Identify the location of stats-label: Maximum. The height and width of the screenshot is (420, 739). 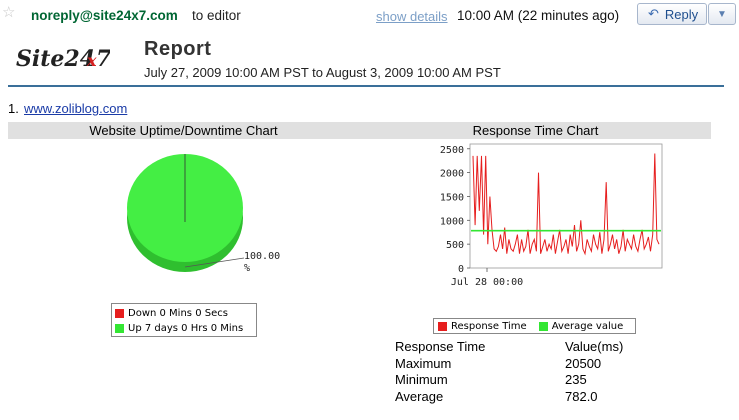
(423, 363).